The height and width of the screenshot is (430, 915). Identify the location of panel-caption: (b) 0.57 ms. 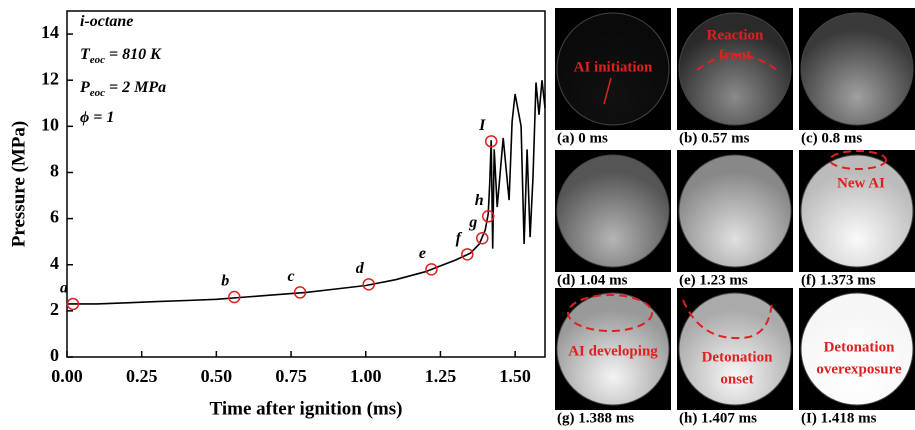
(714, 138).